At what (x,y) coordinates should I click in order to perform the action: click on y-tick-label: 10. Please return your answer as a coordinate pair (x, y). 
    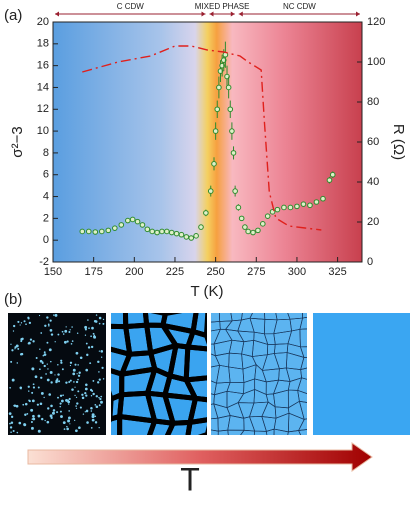
    Looking at the image, I should click on (43, 131).